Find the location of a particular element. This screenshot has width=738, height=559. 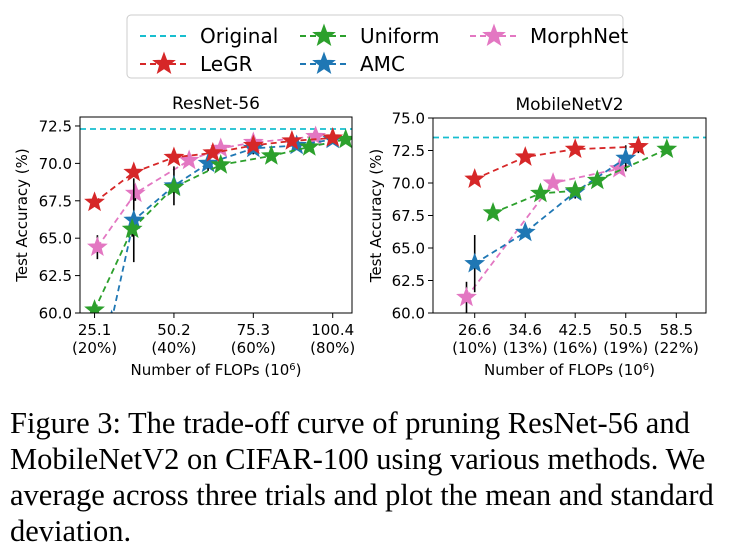

legend-item-amc: AMC is located at coordinates (352, 63).